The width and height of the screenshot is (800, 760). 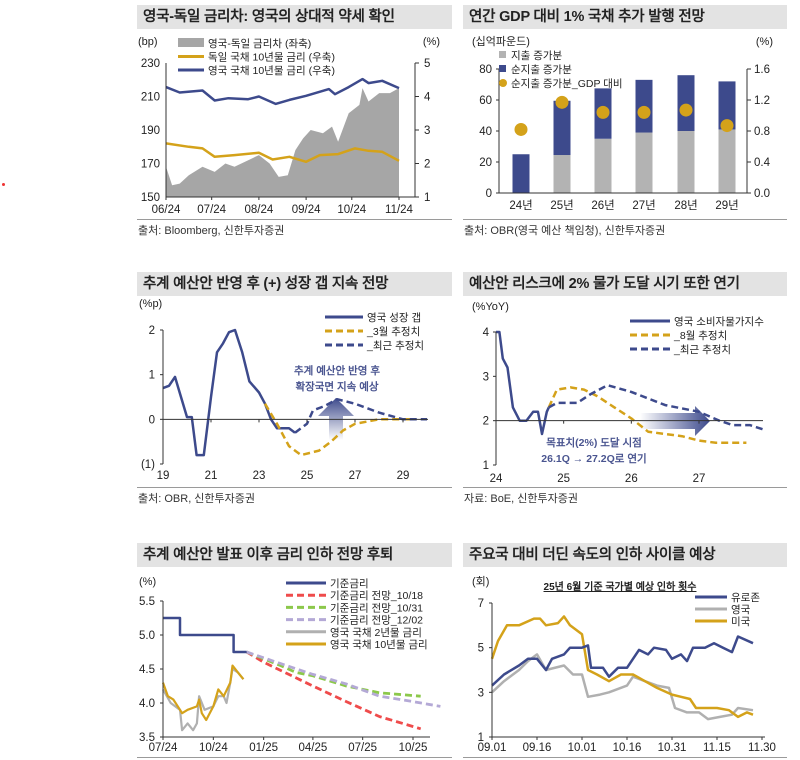 I want to click on august-estimate-line, so click(x=647, y=415).